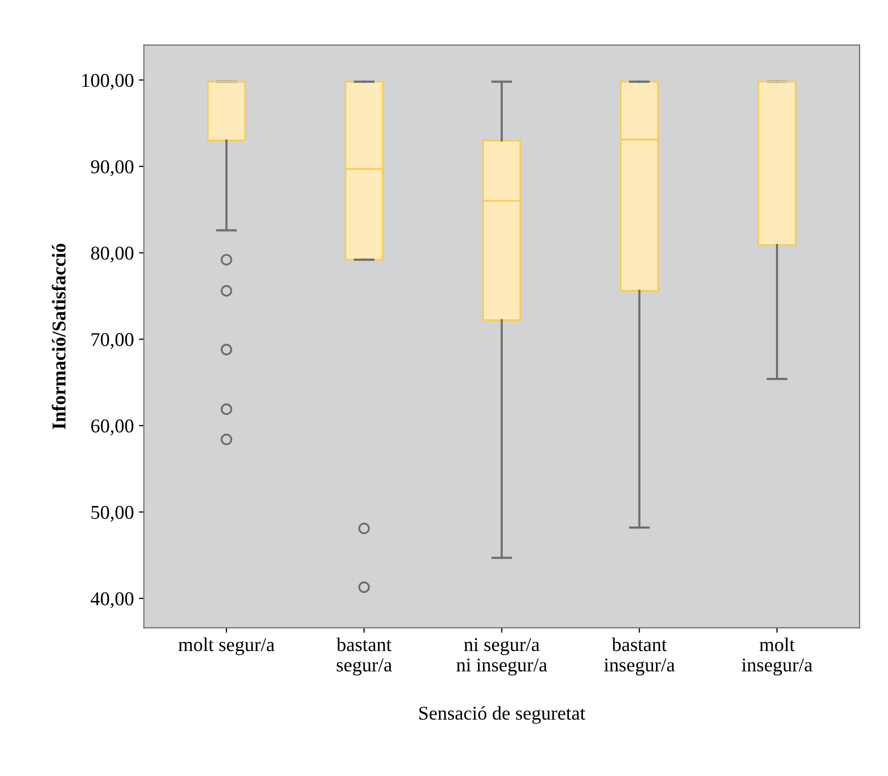 The image size is (888, 776). What do you see at coordinates (113, 341) in the screenshot?
I see `y-tick-label: 70,00` at bounding box center [113, 341].